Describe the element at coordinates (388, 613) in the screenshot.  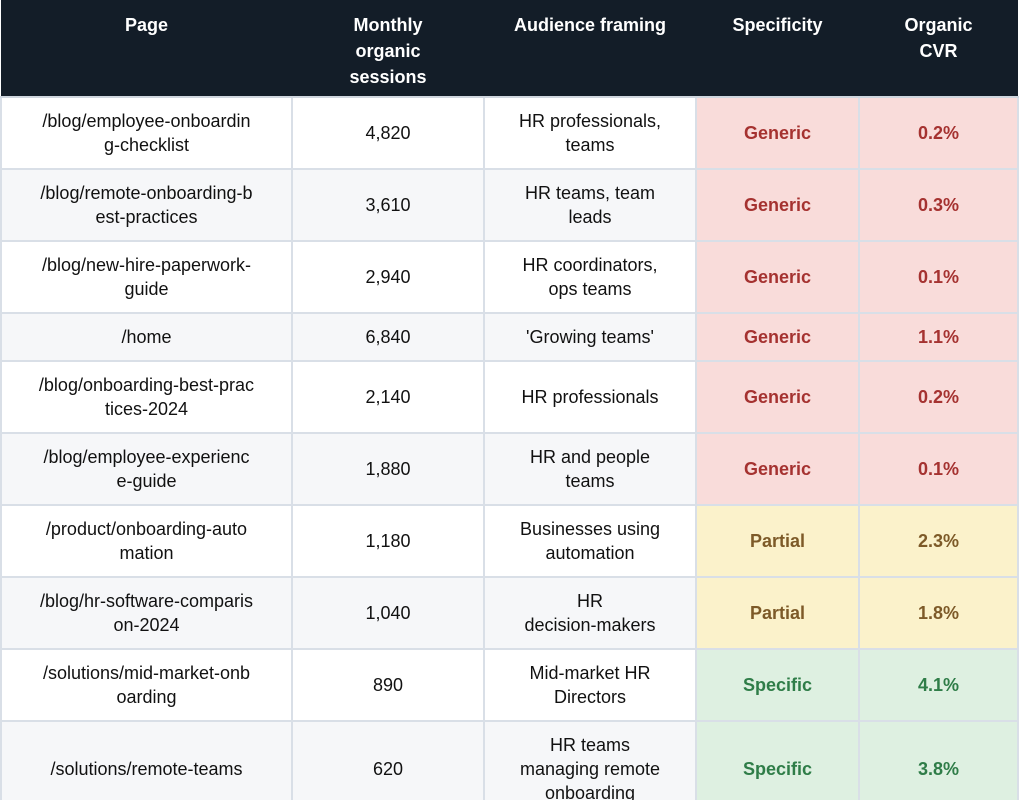
I see `sessions-cell: 1,040` at that location.